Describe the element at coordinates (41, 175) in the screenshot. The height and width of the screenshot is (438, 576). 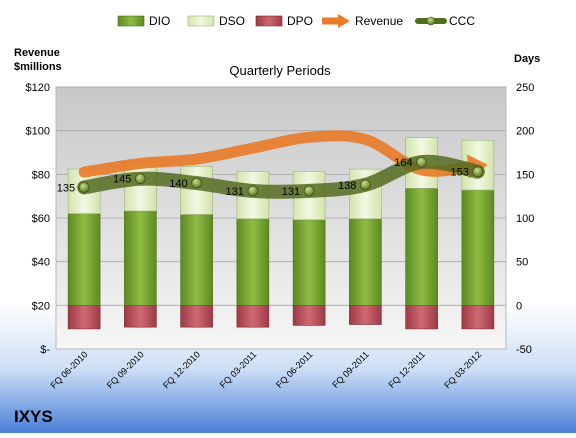
I see `left-tick-label: $80` at that location.